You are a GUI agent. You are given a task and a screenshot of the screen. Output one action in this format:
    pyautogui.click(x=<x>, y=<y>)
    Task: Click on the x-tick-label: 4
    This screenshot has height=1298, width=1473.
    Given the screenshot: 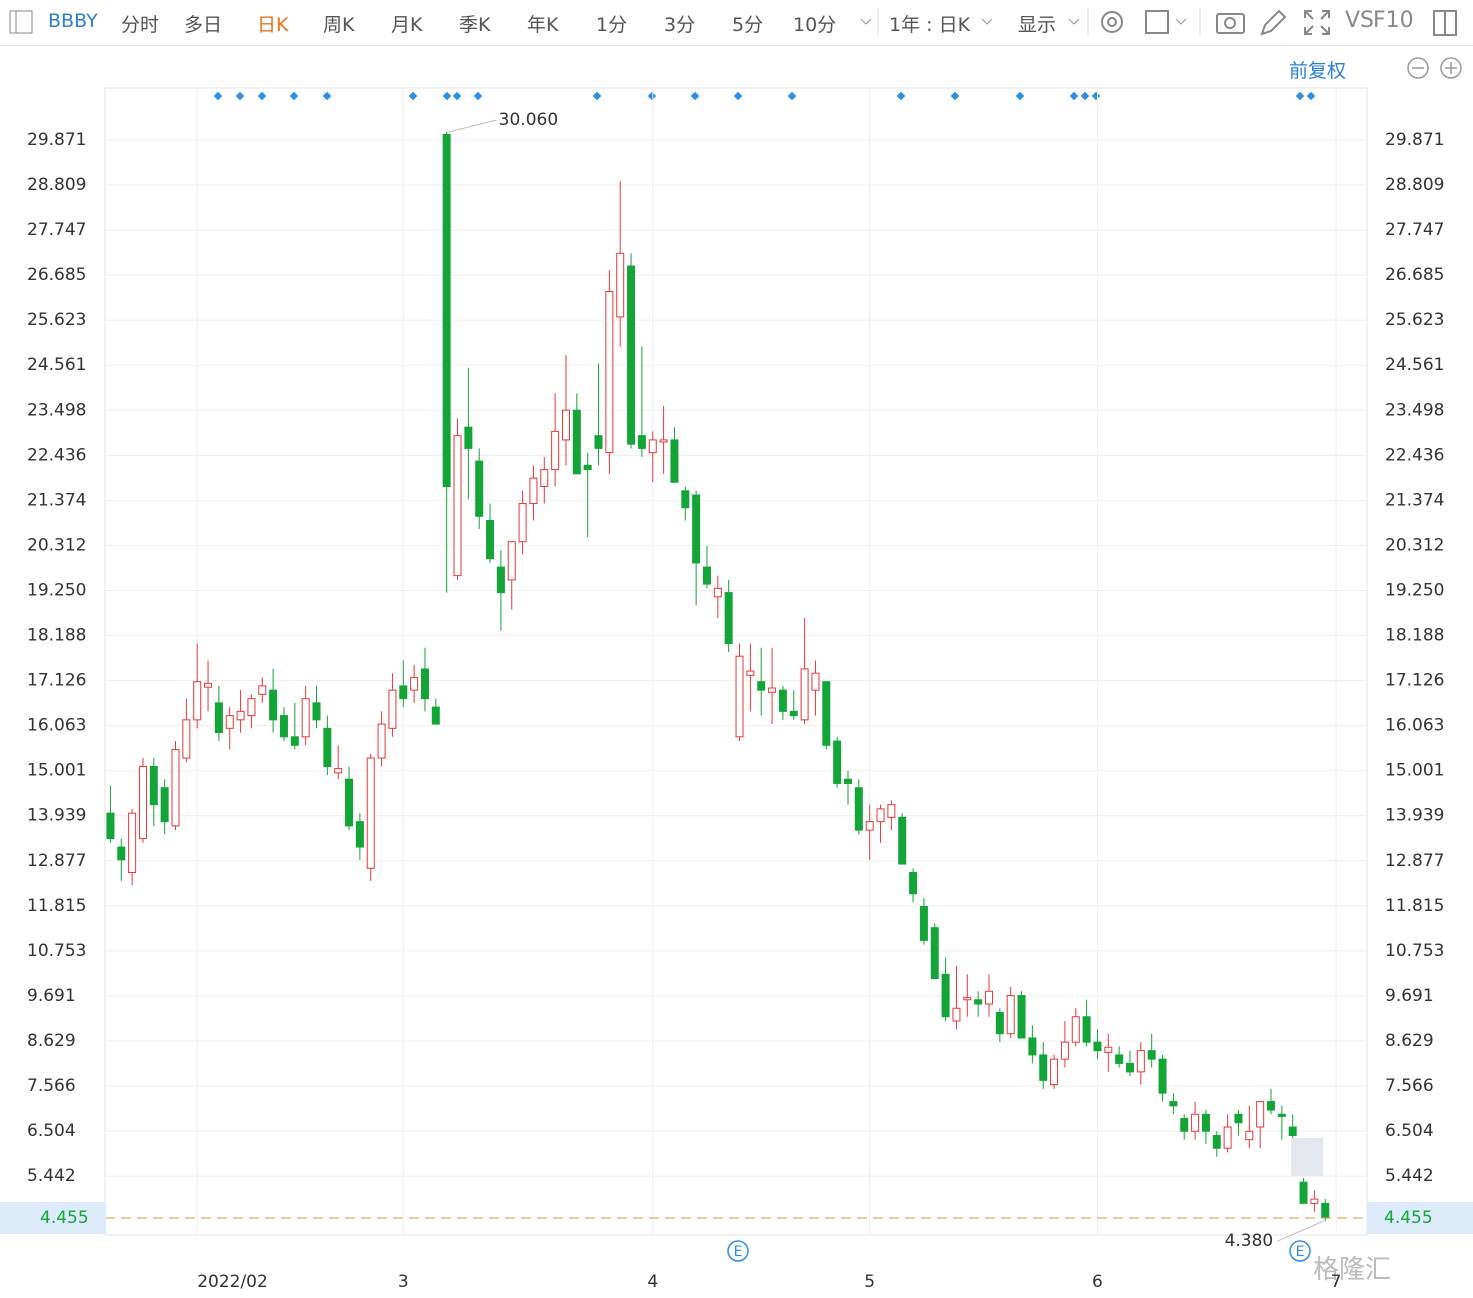 What is the action you would take?
    pyautogui.click(x=652, y=1282)
    